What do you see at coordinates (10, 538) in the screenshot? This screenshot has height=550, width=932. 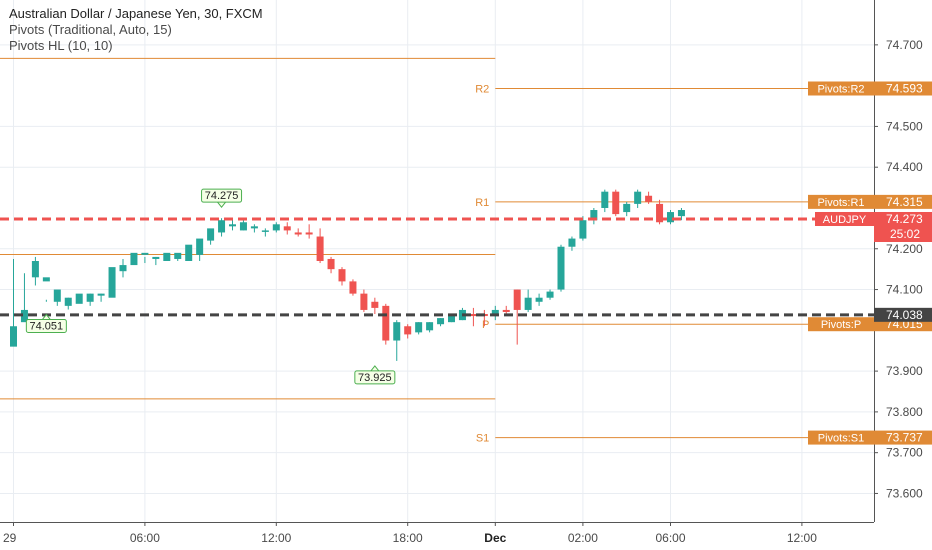 I see `time-axis-tick-label: 29` at bounding box center [10, 538].